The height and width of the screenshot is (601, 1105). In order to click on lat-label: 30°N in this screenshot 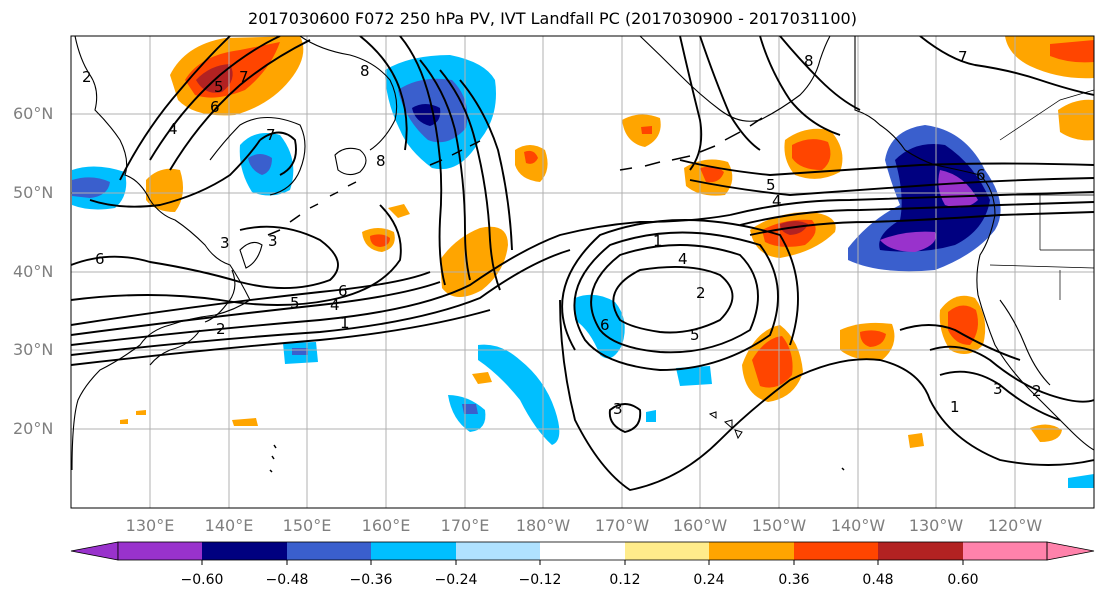, I will do `click(33, 349)`.